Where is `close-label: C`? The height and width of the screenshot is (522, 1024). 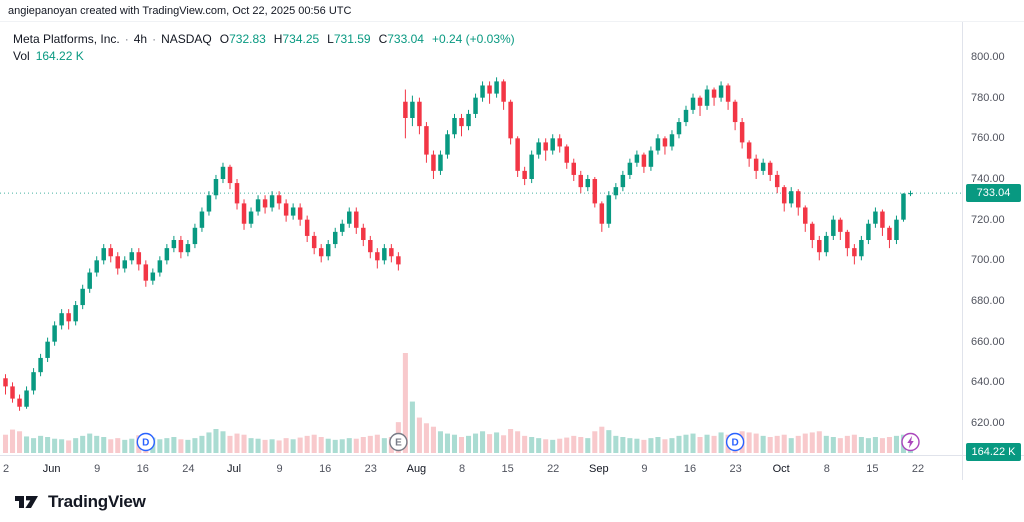
close-label: C is located at coordinates (383, 38).